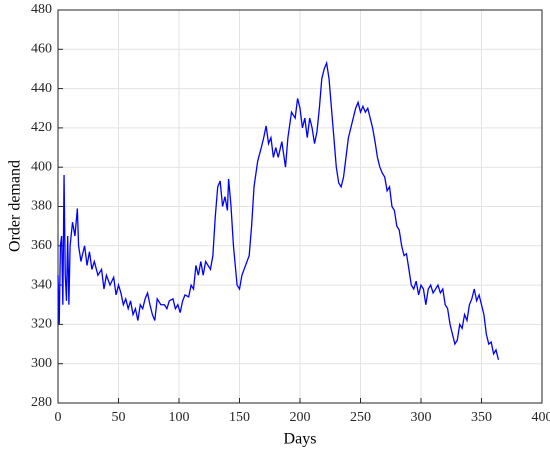  I want to click on x-tick-label: 100, so click(179, 417).